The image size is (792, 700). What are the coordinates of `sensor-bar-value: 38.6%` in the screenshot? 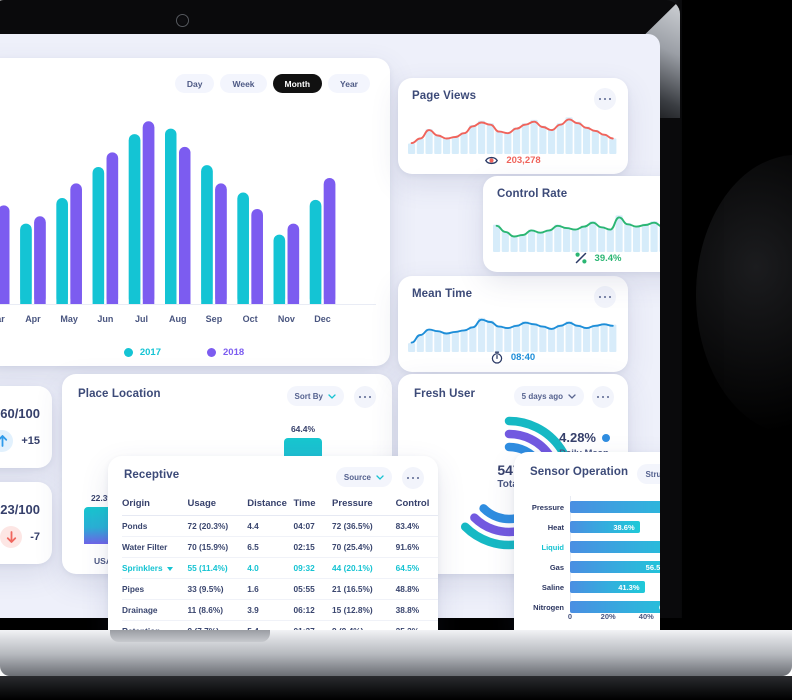 It's located at (624, 527).